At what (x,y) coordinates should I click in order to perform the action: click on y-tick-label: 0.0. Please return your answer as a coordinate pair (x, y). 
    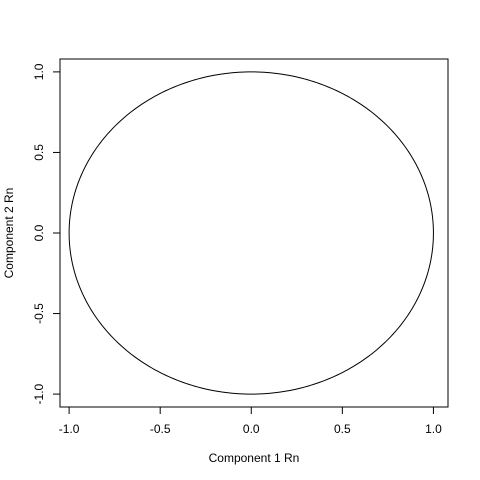
    Looking at the image, I should click on (39, 232).